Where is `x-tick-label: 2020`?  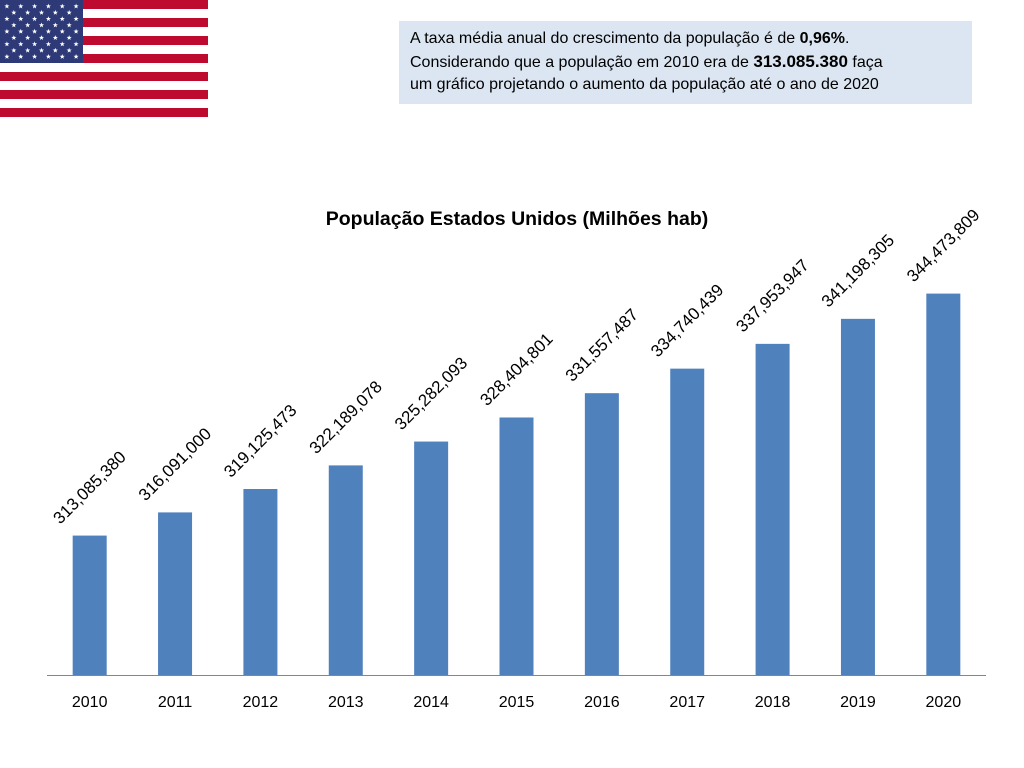
x-tick-label: 2020 is located at coordinates (944, 702).